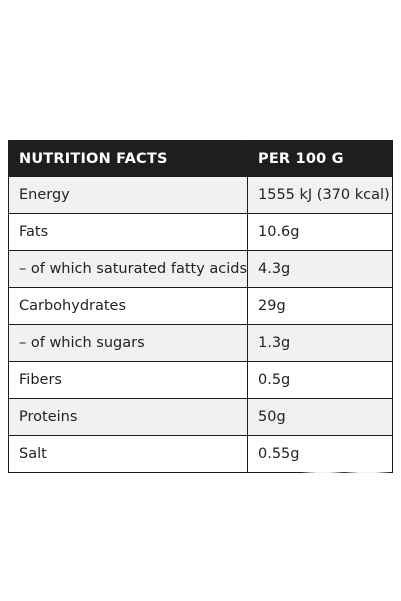 Image resolution: width=401 pixels, height=601 pixels. I want to click on table-row-salt: Salt 0.55g, so click(200, 454).